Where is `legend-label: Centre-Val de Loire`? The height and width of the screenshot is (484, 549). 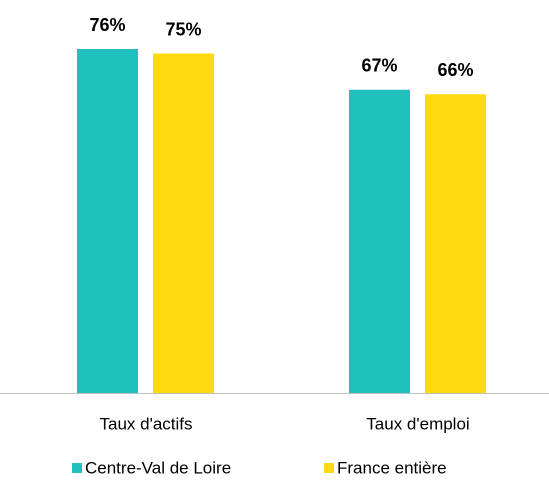 legend-label: Centre-Val de Loire is located at coordinates (158, 467).